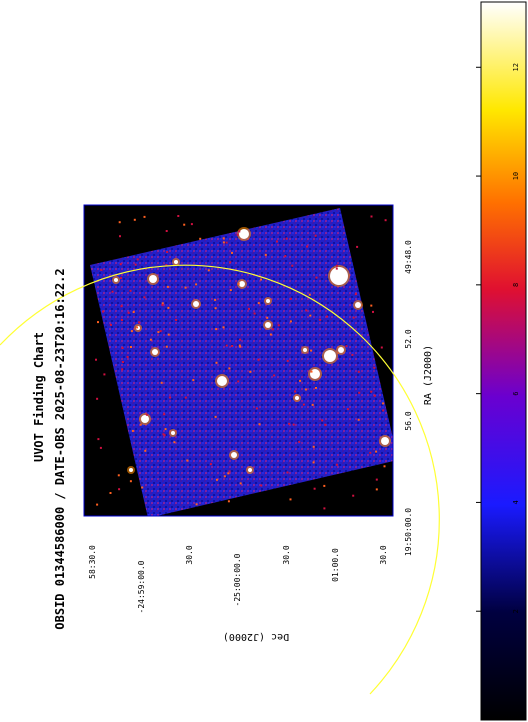  I want to click on colorbar-gradient, so click(503, 361).